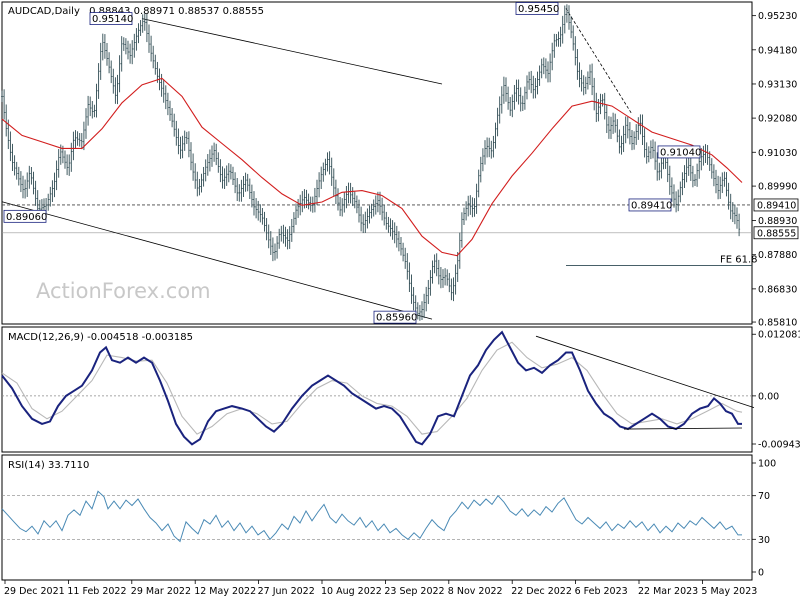  What do you see at coordinates (599, 61) in the screenshot?
I see `dashed-trend-line` at bounding box center [599, 61].